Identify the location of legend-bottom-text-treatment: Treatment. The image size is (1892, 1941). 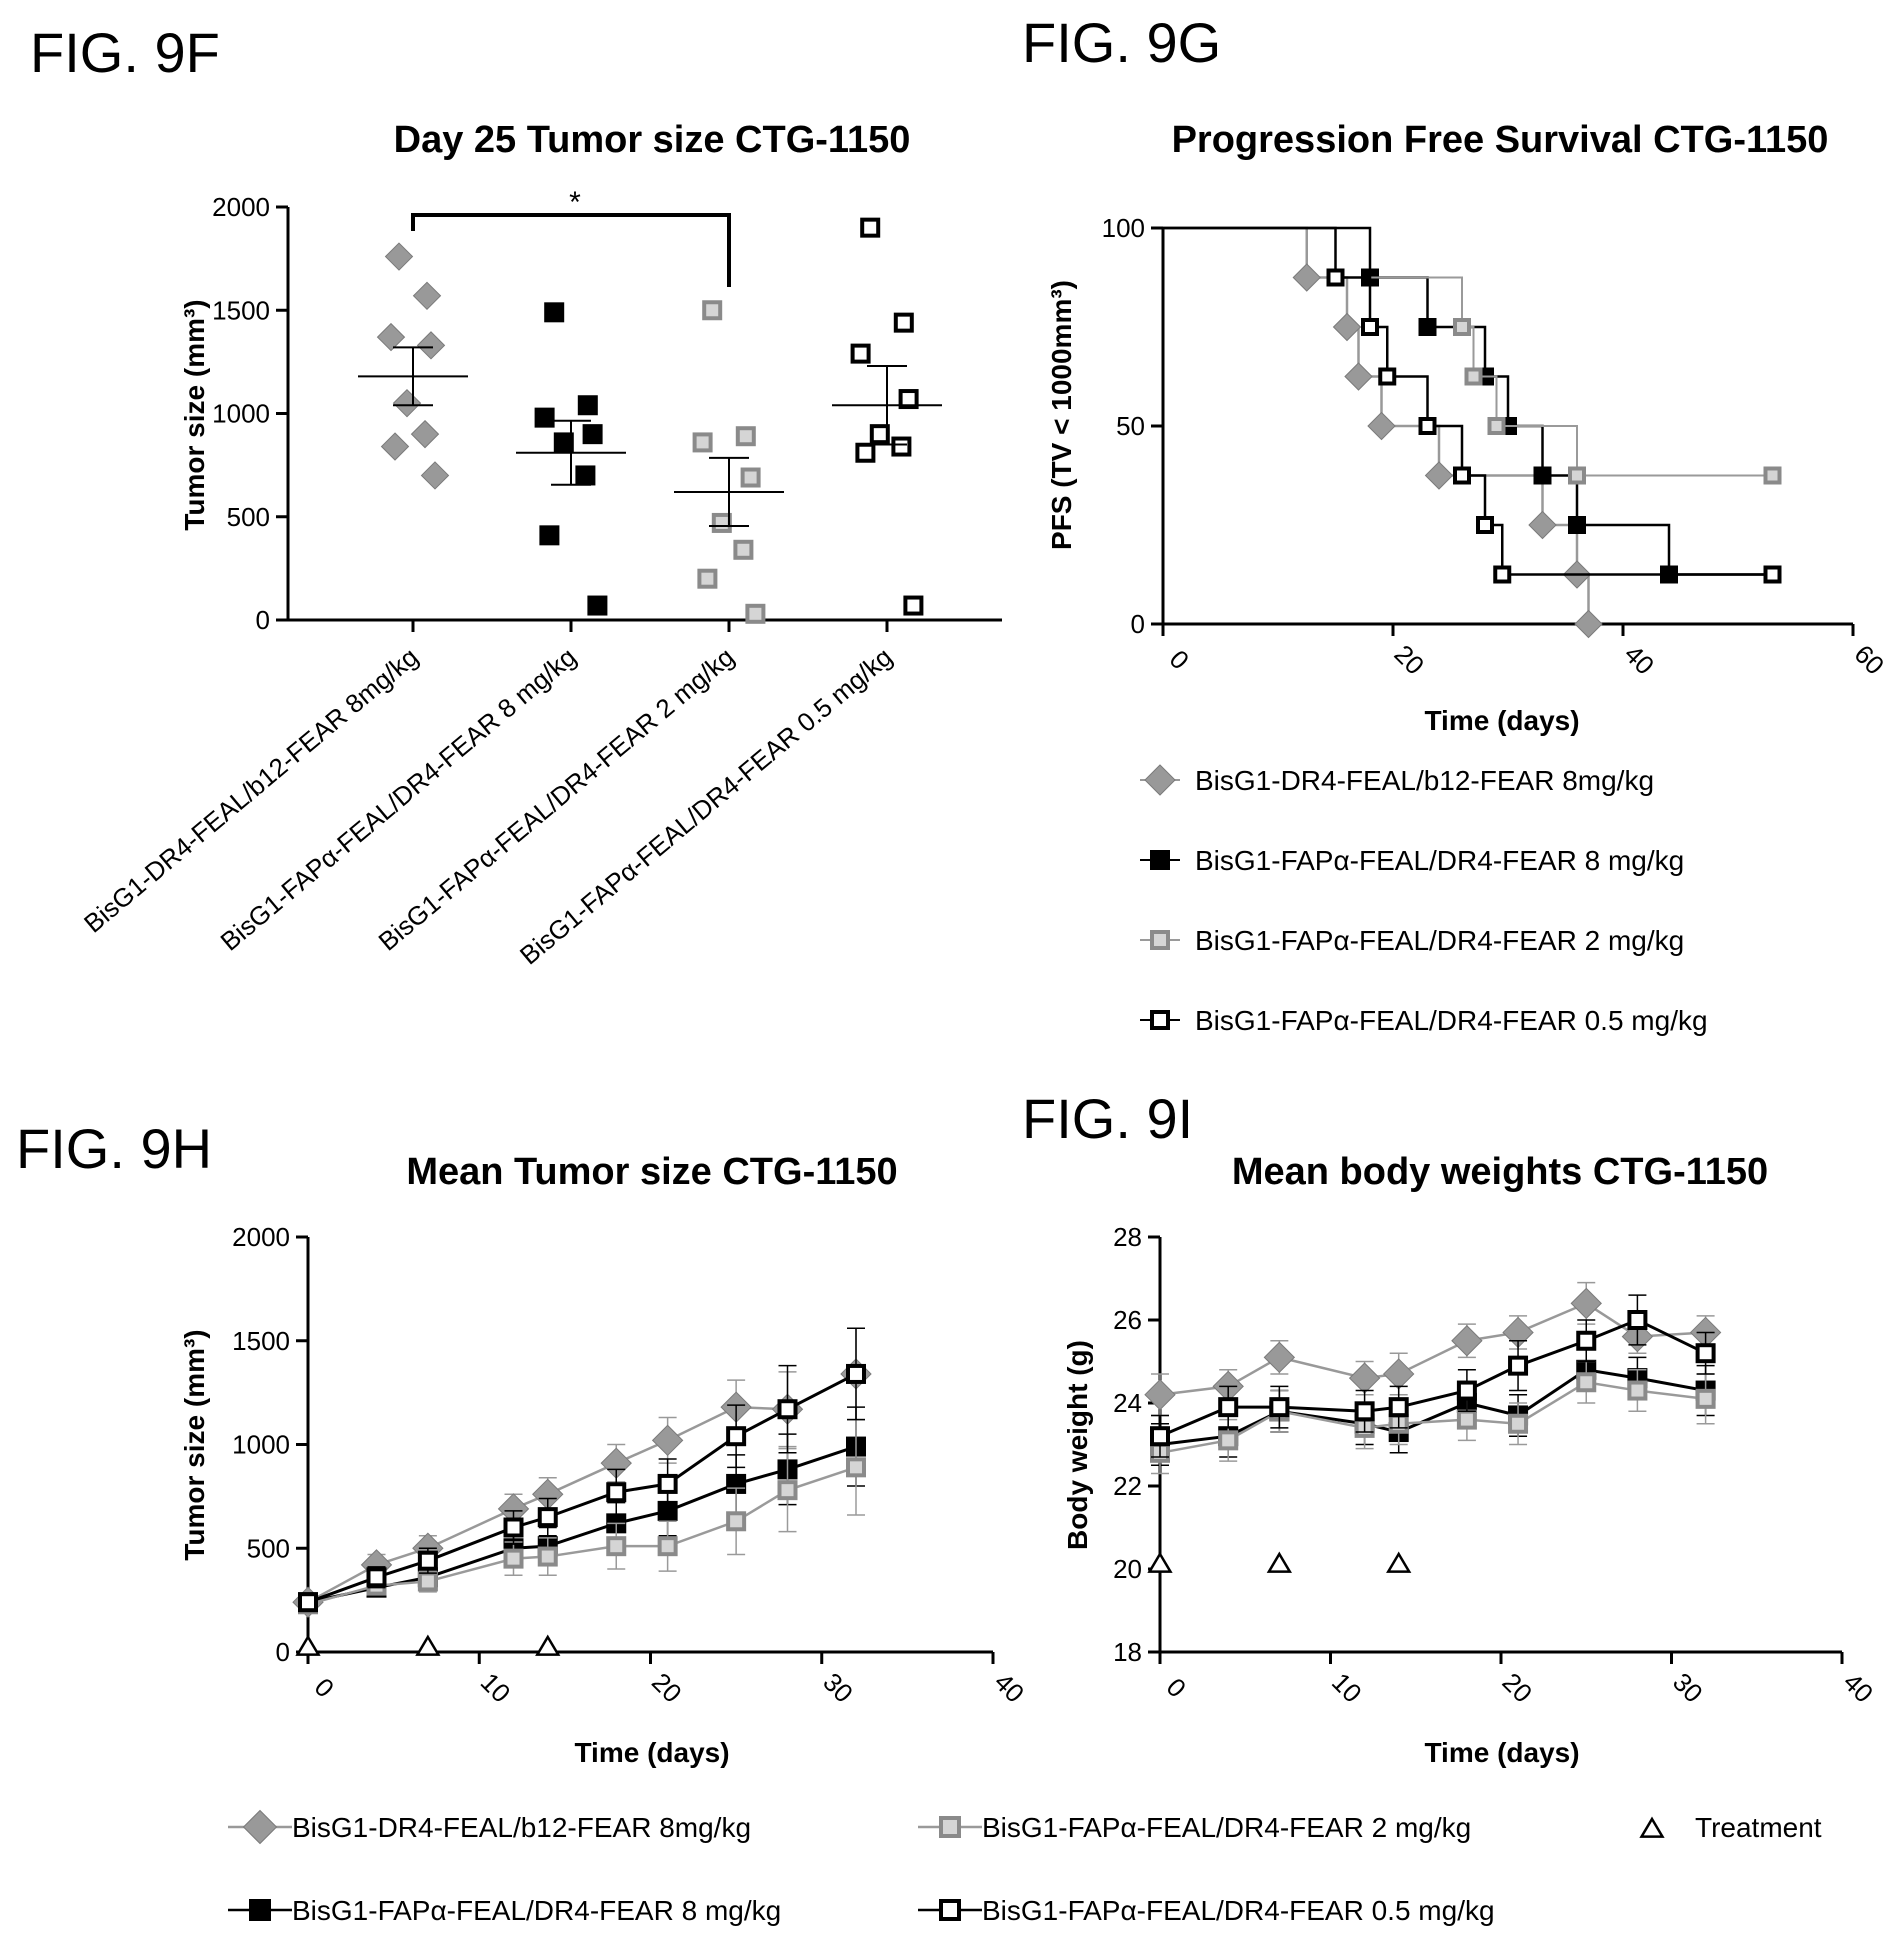
(1758, 1827).